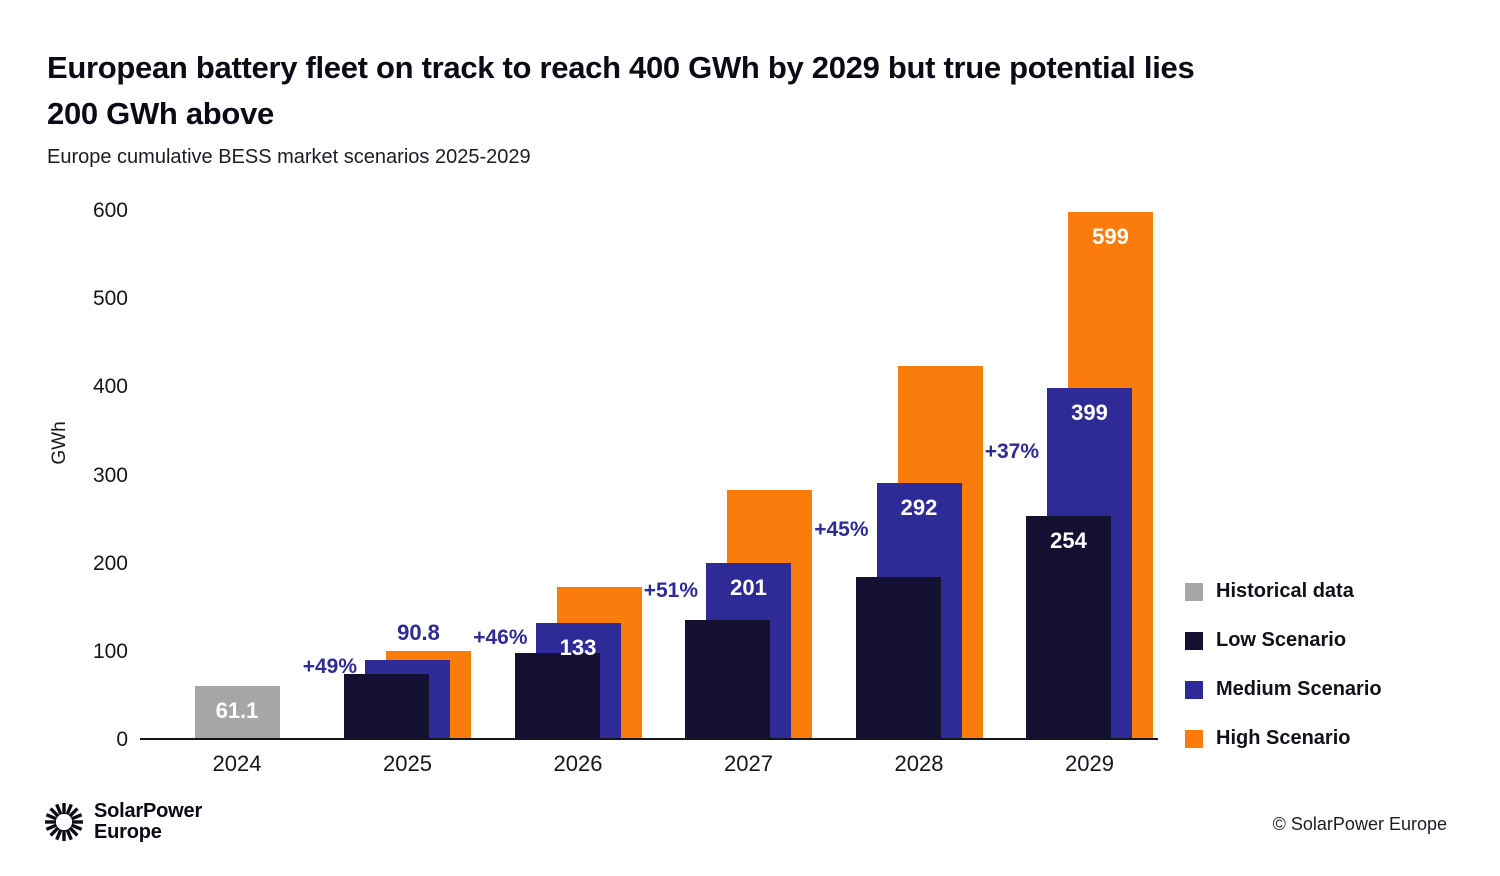  What do you see at coordinates (1194, 640) in the screenshot?
I see `legend-swatch-low` at bounding box center [1194, 640].